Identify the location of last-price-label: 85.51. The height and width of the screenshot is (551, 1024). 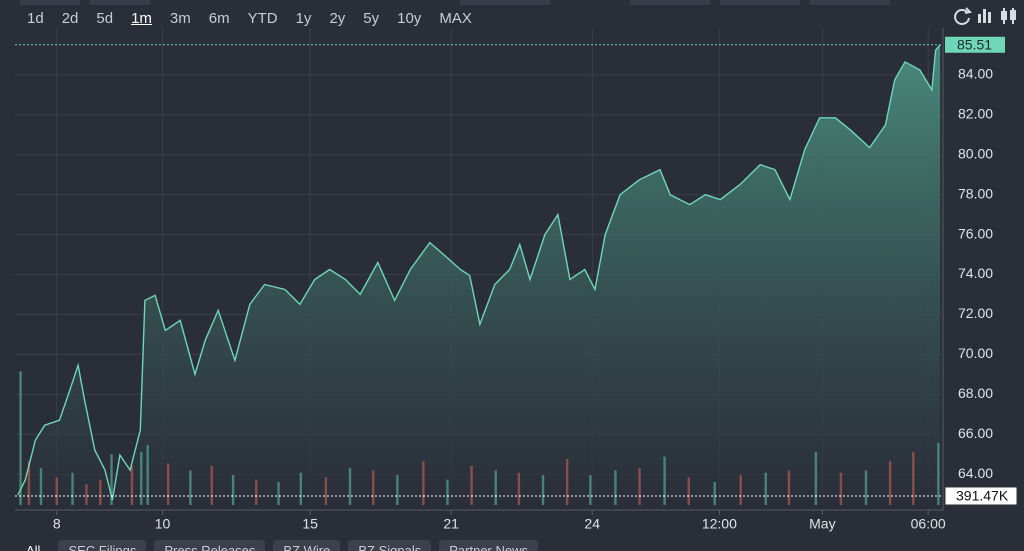
(974, 44).